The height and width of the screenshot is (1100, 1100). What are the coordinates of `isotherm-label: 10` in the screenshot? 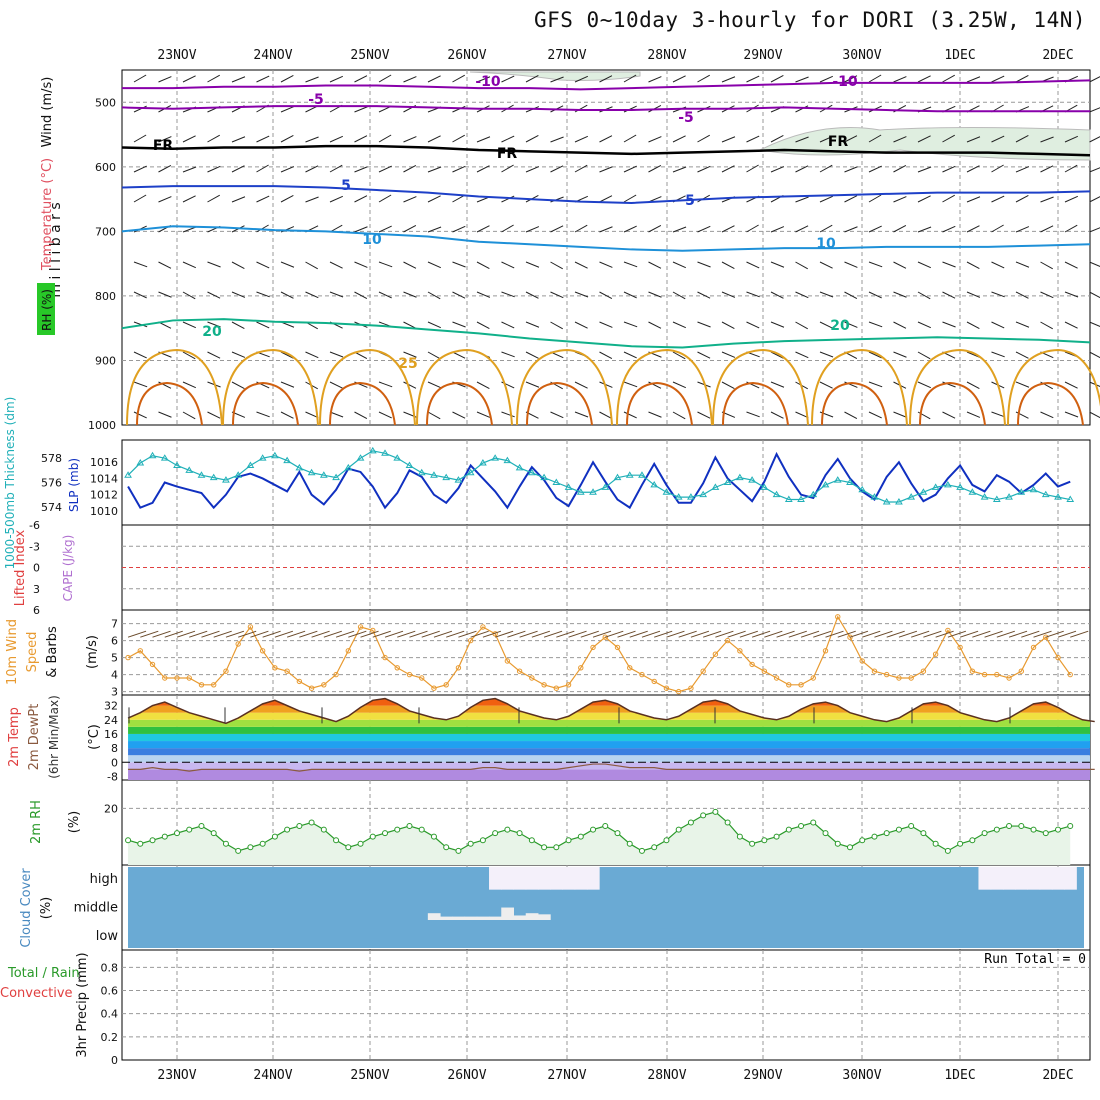 It's located at (372, 240).